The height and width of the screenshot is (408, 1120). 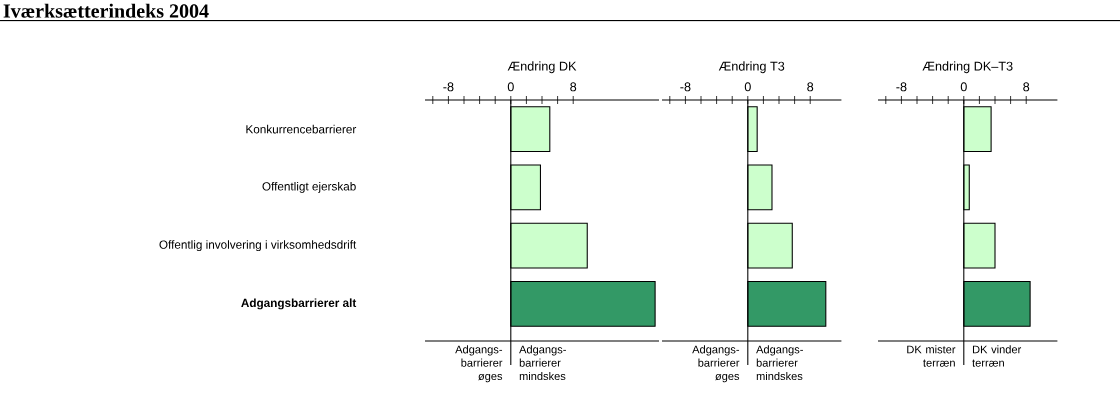 I want to click on text: Iværksætterindeks 2004, so click(x=106, y=10).